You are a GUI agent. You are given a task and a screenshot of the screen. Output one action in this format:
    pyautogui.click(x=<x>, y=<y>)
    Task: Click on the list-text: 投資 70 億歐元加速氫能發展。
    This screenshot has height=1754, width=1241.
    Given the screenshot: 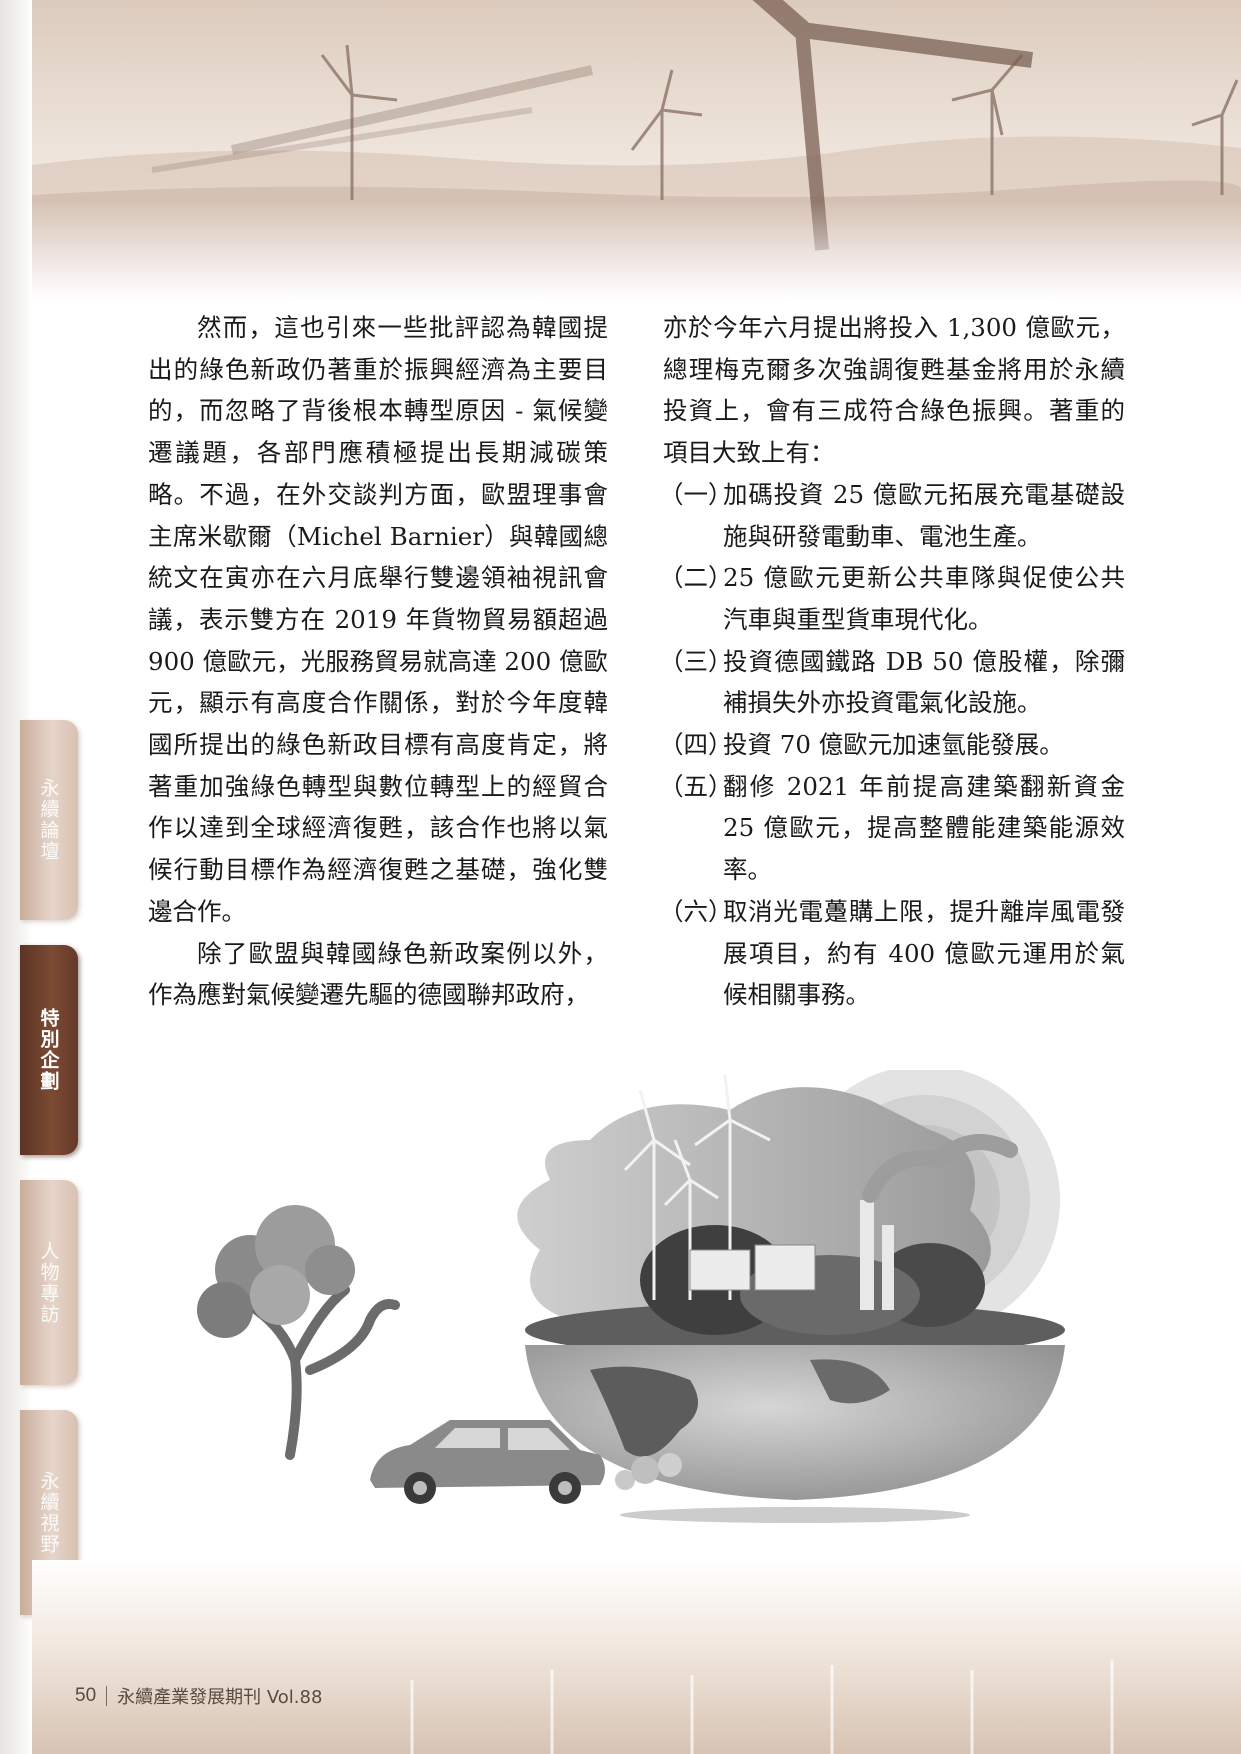 What is the action you would take?
    pyautogui.click(x=893, y=745)
    